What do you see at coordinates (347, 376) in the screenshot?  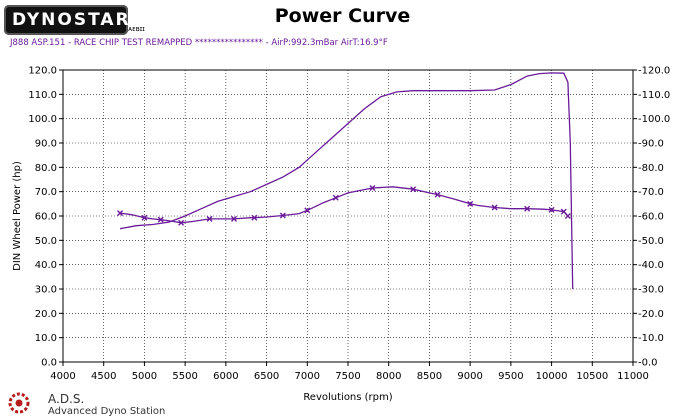 I see `x-tick-label: 7500` at bounding box center [347, 376].